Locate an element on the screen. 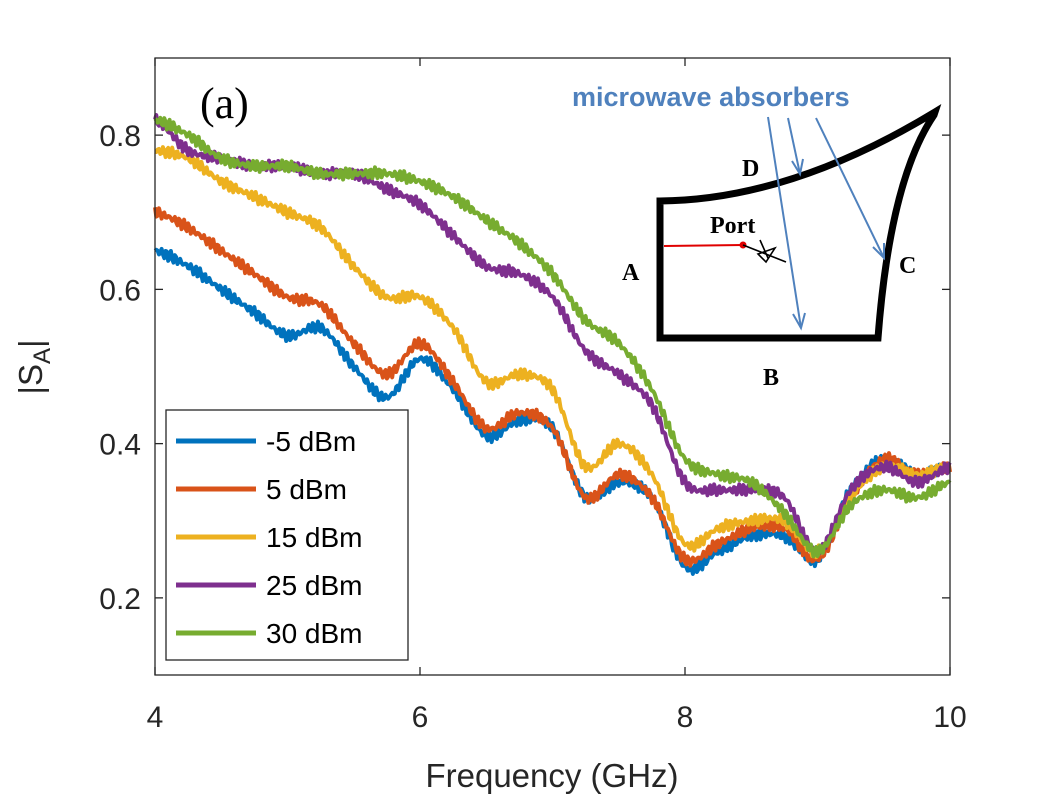 The image size is (1050, 799). x-tick-label: 8 is located at coordinates (685, 717).